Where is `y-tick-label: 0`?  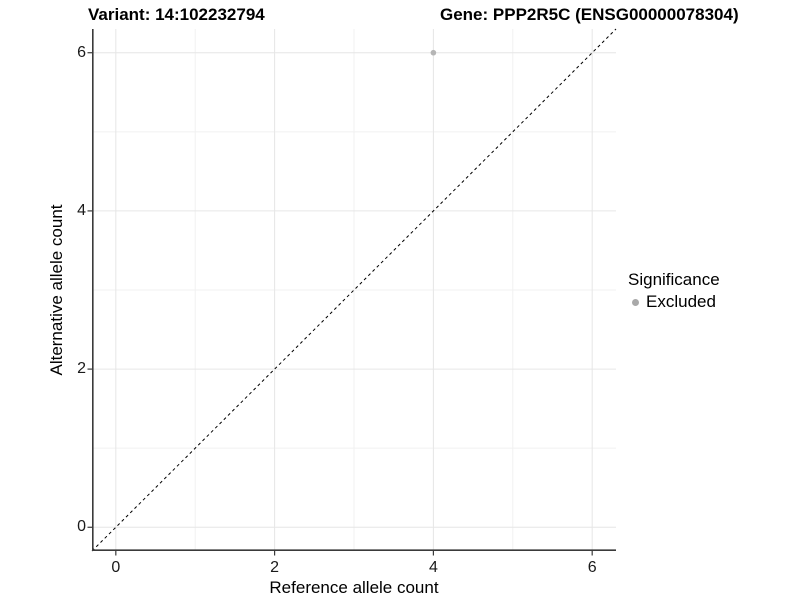 y-tick-label: 0 is located at coordinates (81, 527).